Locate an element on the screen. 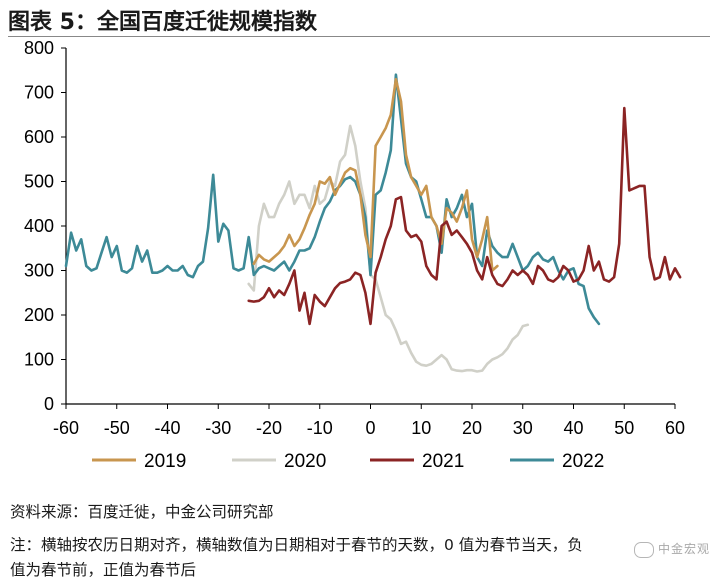 Image resolution: width=718 pixels, height=586 pixels. legend-label-2021: 2021 is located at coordinates (443, 461).